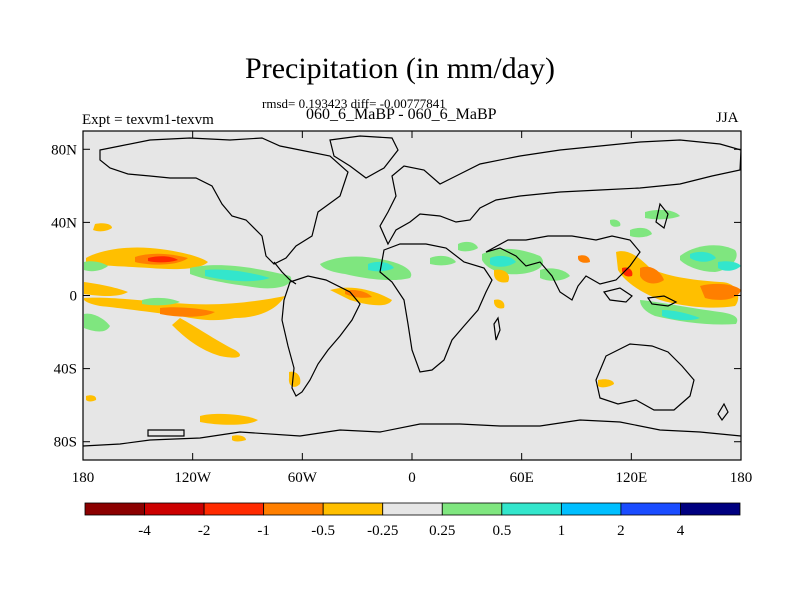  Describe the element at coordinates (501, 531) in the screenshot. I see `colorbar-label: 0.5` at that location.